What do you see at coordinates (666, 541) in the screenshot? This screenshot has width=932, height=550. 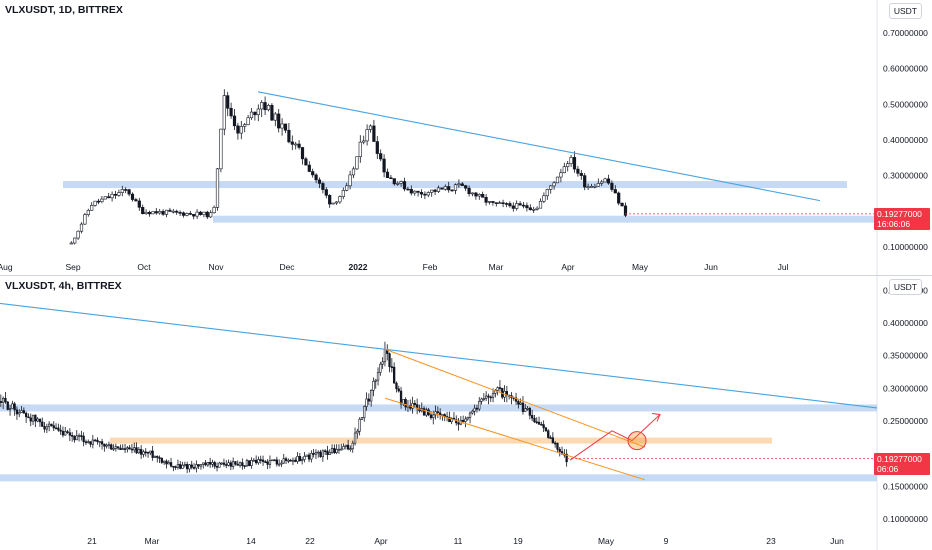 I see `x-tick-label: 9` at bounding box center [666, 541].